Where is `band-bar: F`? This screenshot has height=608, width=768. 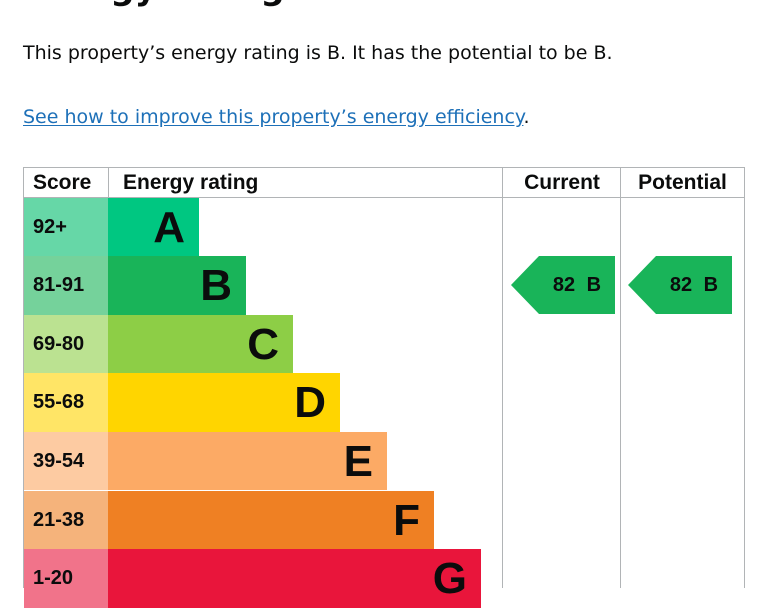
band-bar: F is located at coordinates (271, 520).